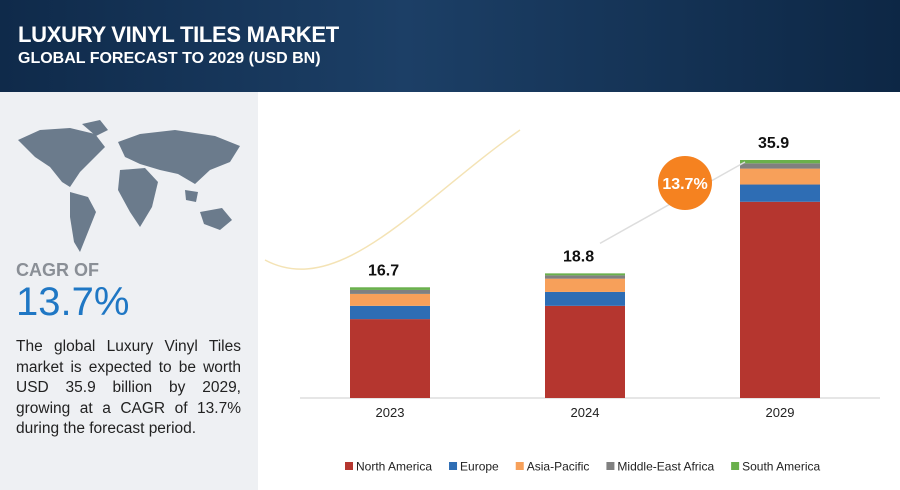 The height and width of the screenshot is (490, 900). I want to click on legend-label: Middle-East Africa, so click(665, 467).